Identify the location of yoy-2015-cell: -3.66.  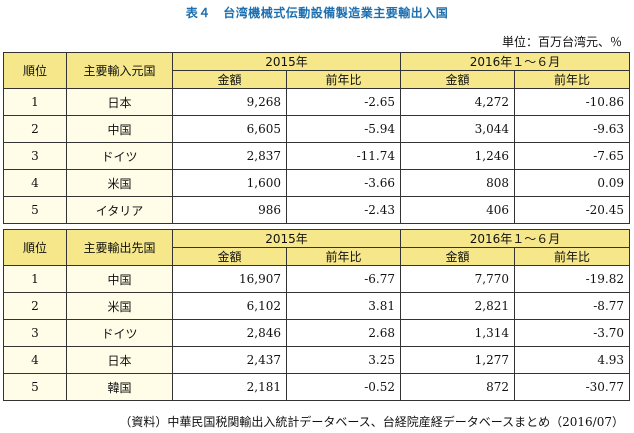
(343, 183).